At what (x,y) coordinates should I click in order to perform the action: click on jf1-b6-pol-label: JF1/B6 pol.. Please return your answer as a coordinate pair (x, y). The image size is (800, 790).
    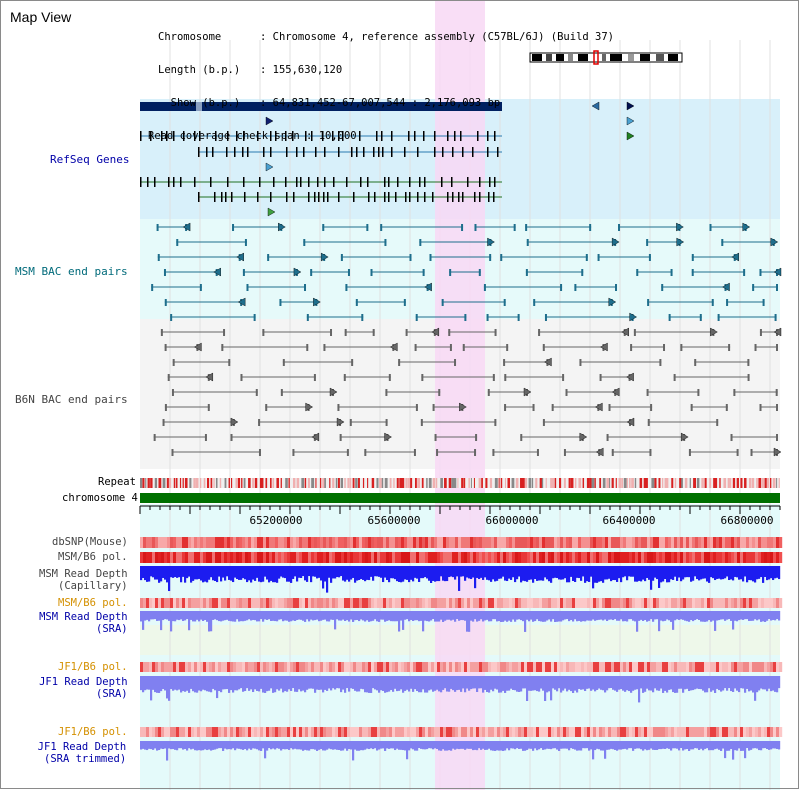
    Looking at the image, I should click on (93, 667).